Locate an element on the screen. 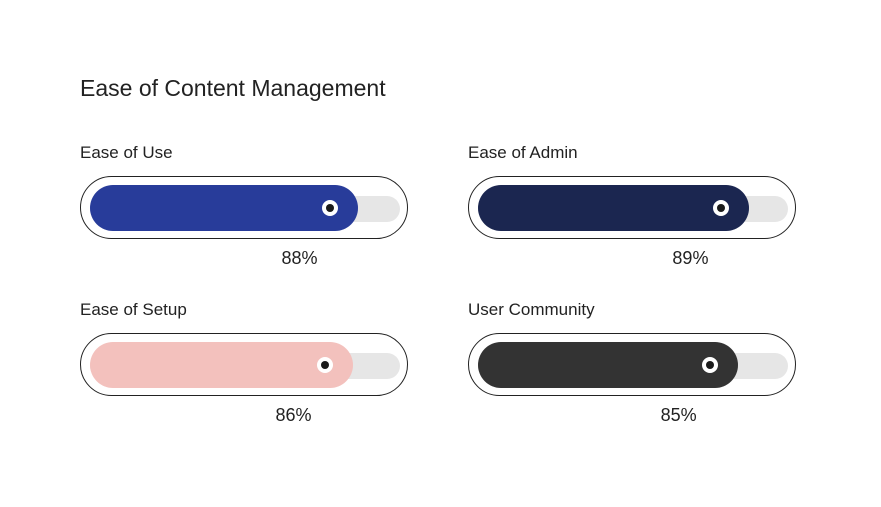 The width and height of the screenshot is (881, 507). percent-label: 86% is located at coordinates (293, 415).